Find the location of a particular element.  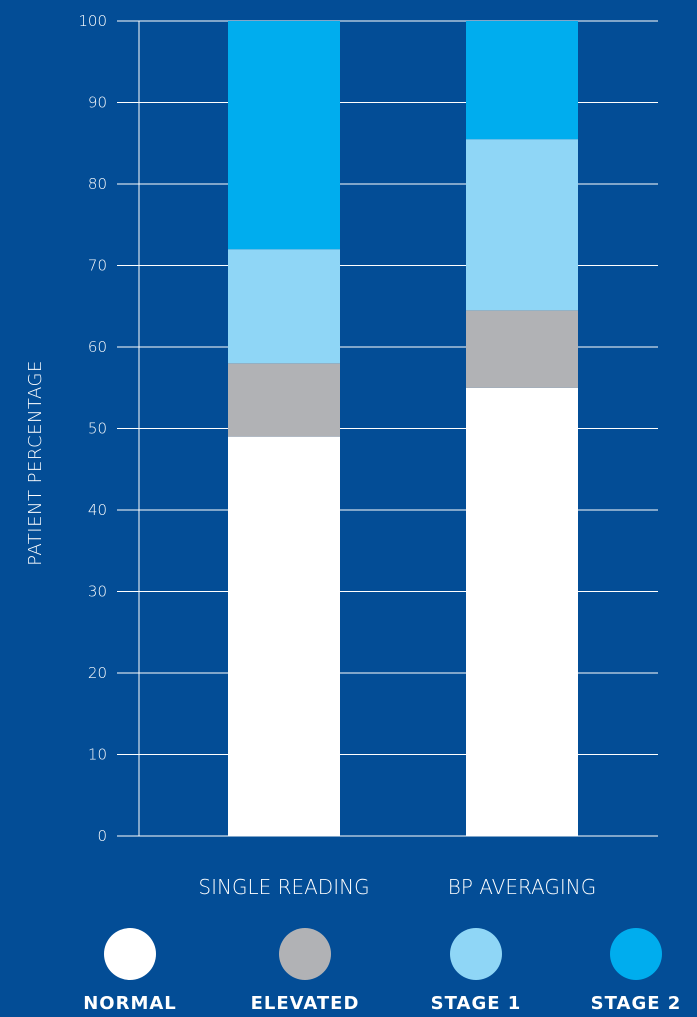

category-label: BP AVERAGING is located at coordinates (522, 887).